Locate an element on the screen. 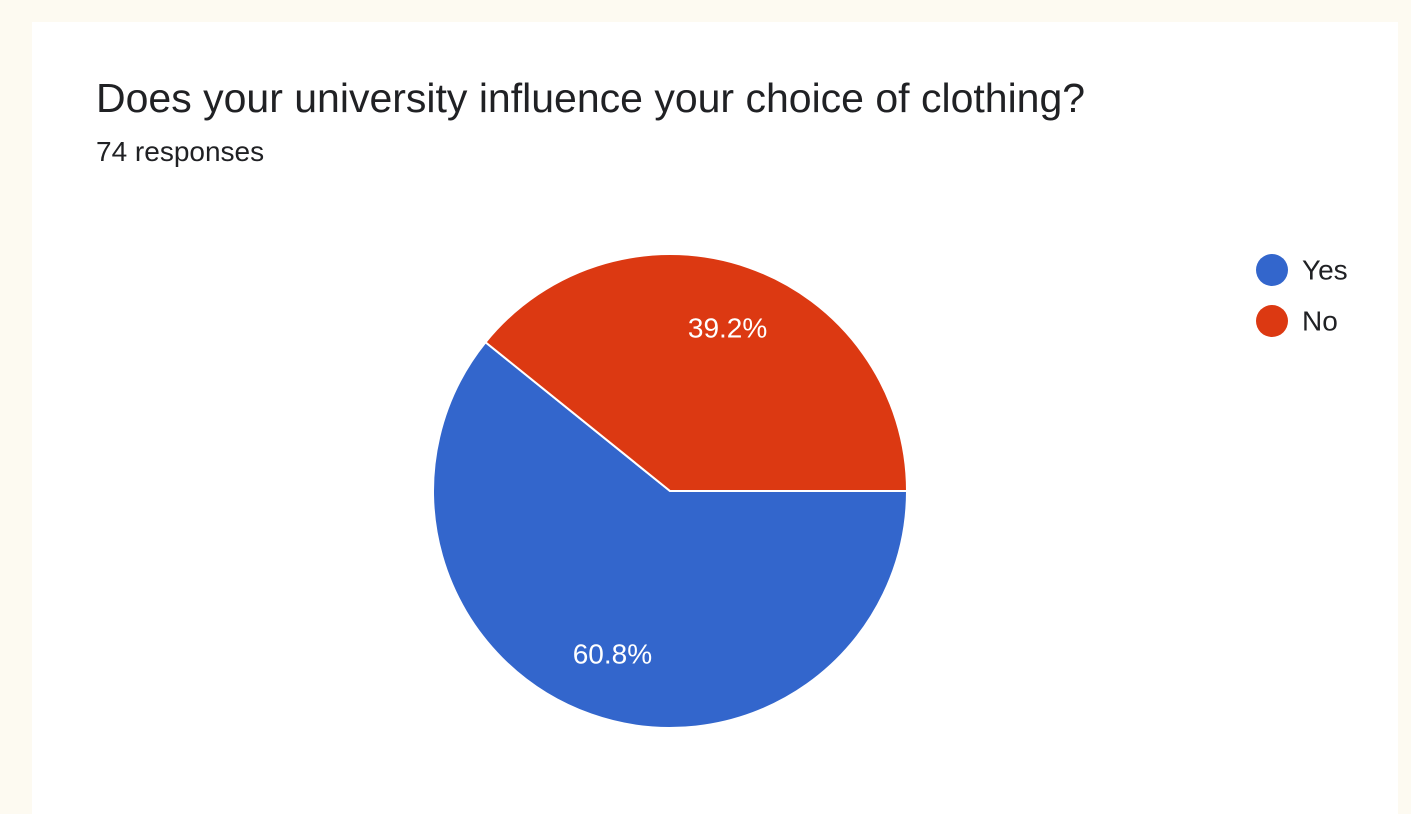  legend-marker-yes is located at coordinates (1272, 270).